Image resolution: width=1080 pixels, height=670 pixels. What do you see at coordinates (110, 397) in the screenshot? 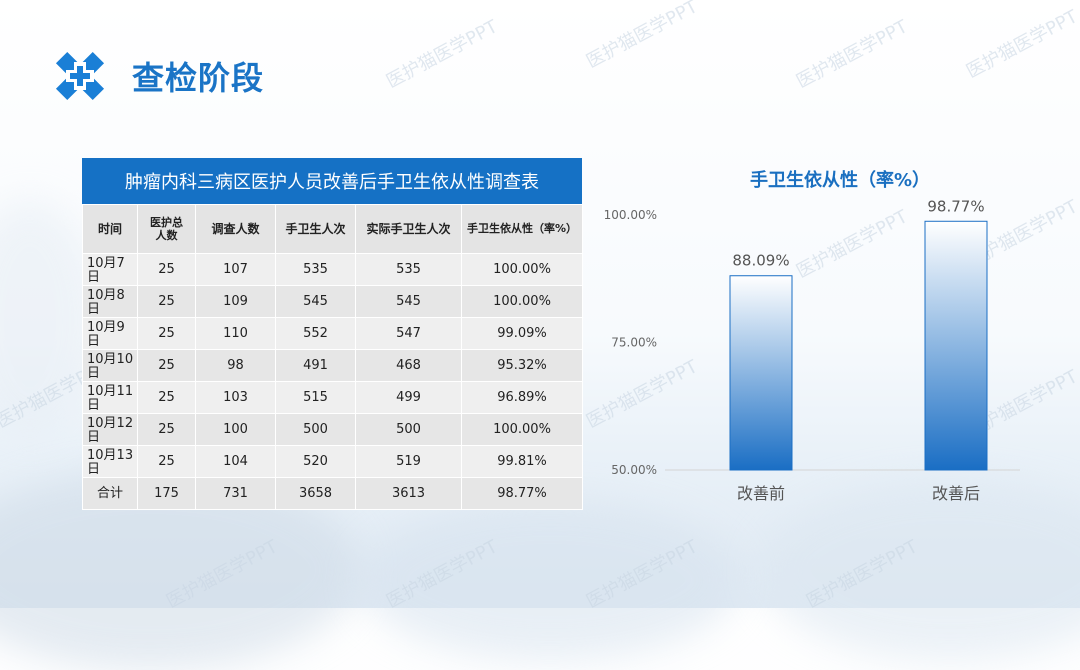
I see `date-cell: 10月11日` at bounding box center [110, 397].